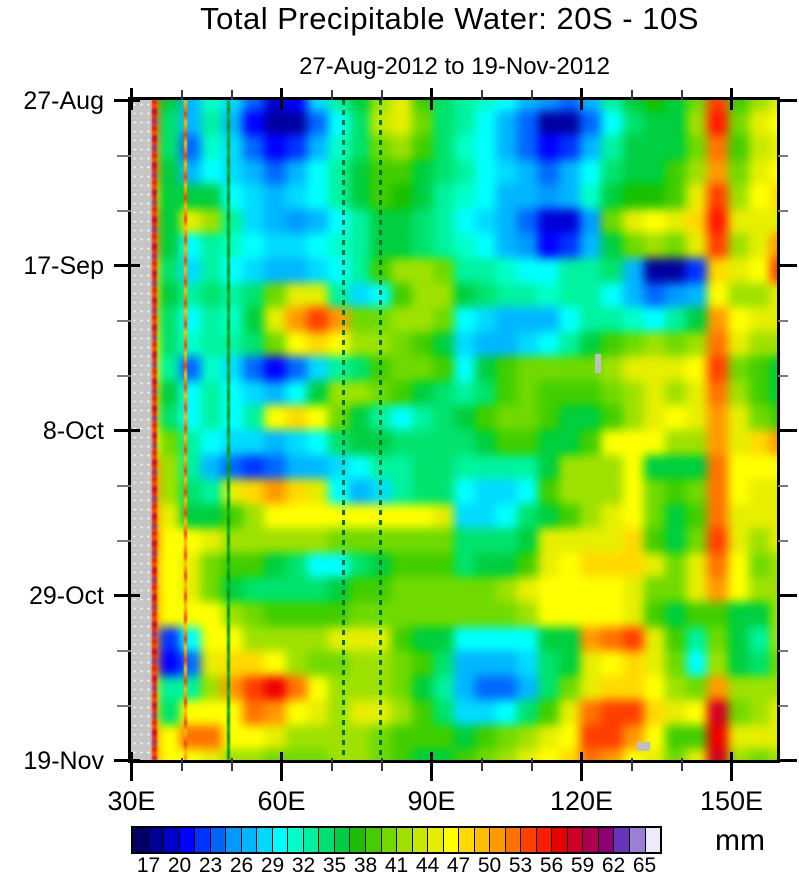 This screenshot has width=799, height=878. I want to click on colorbar-tick-label: 20, so click(179, 865).